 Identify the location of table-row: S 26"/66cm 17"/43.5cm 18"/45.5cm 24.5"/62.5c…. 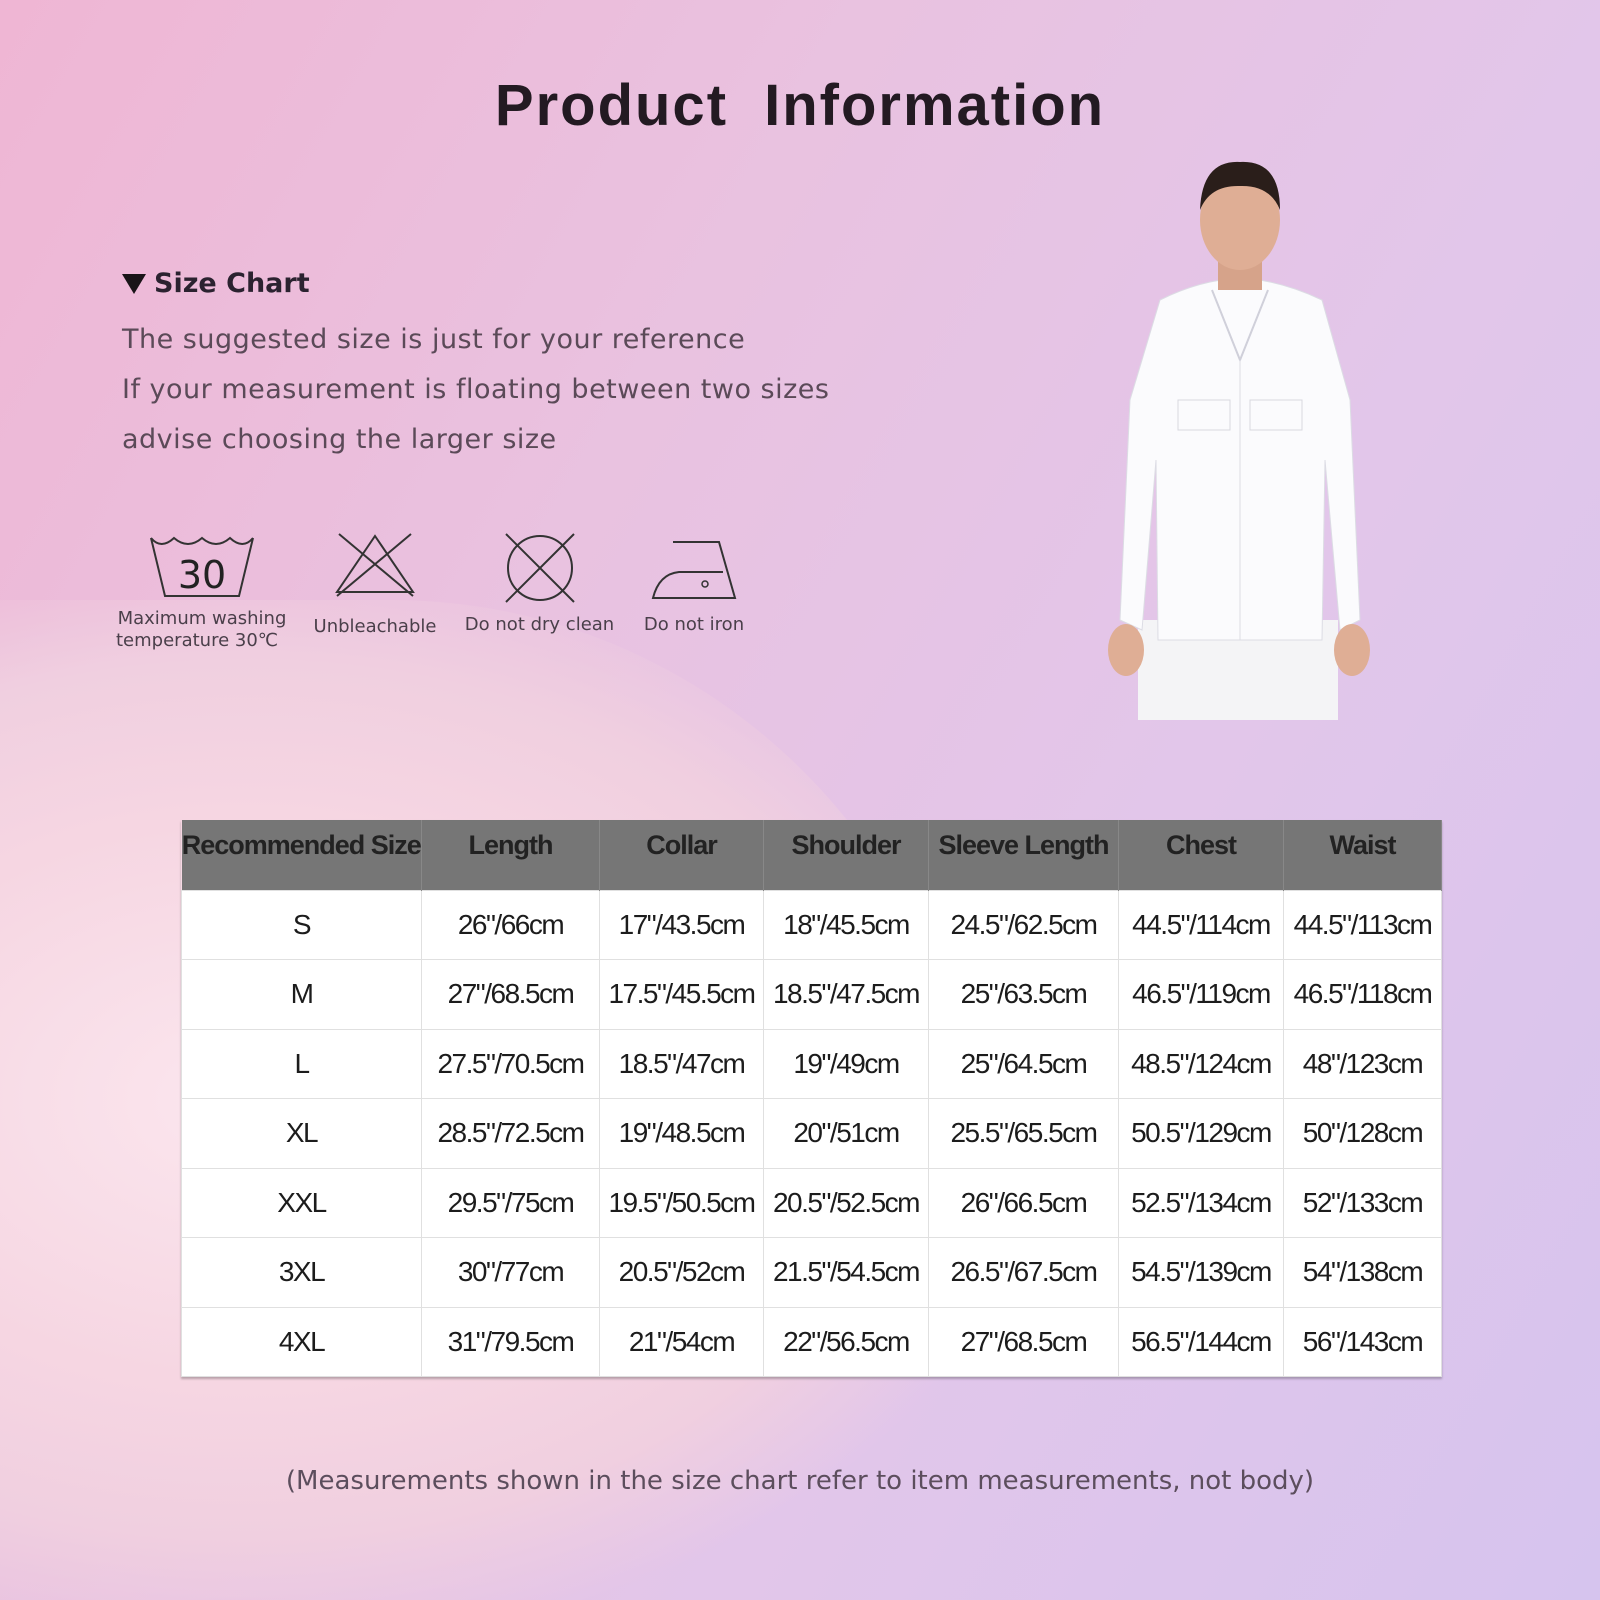
(811, 924).